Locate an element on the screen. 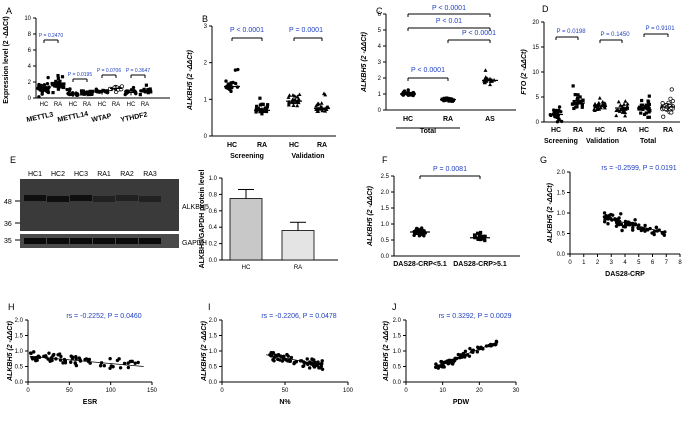 The image size is (685, 431). x-tick-label: 7 is located at coordinates (667, 263).